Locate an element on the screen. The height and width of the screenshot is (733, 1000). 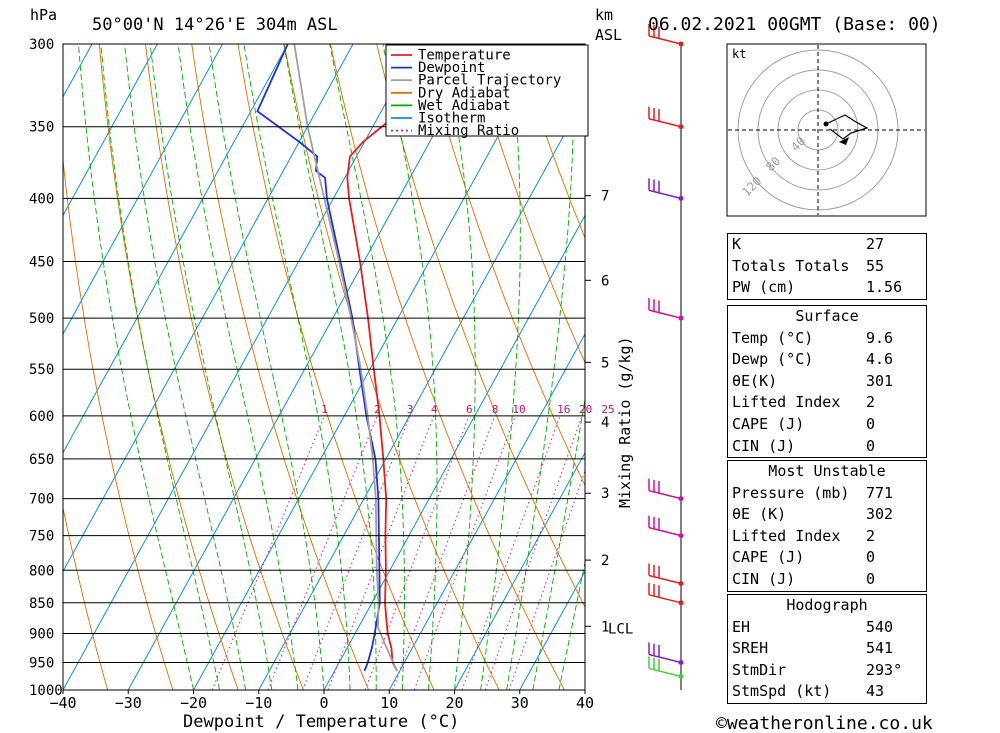
mu-row: θE (K) 302 is located at coordinates (813, 514).